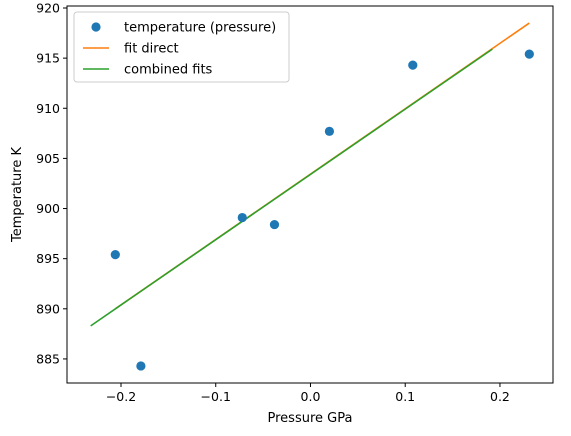  What do you see at coordinates (500, 396) in the screenshot?
I see `x-tick-label: 0.2` at bounding box center [500, 396].